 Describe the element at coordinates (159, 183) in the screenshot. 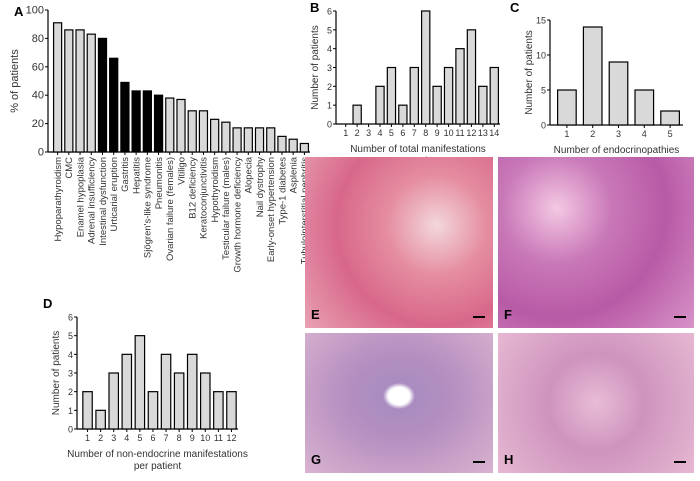

I see `chart-a-x-tick-label: Pneumonitis` at that location.